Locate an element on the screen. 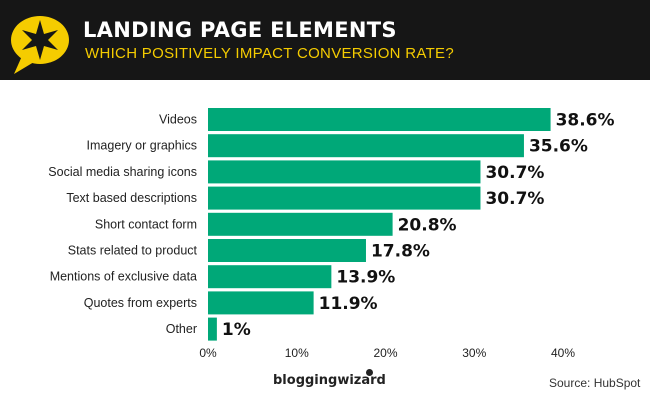  brand-logo: bloggingwizard is located at coordinates (329, 380).